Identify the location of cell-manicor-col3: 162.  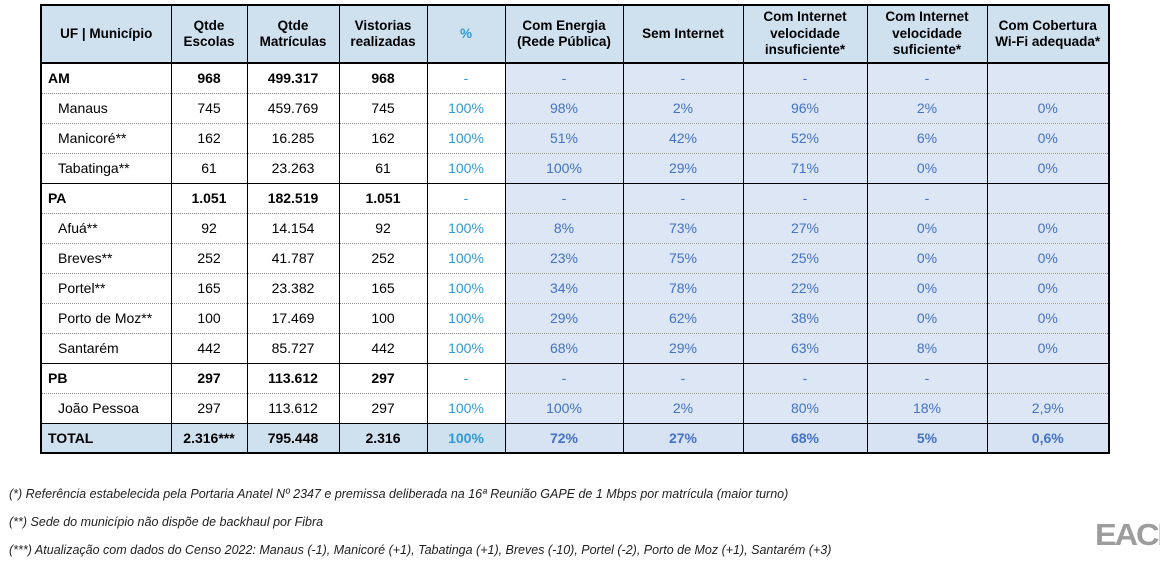
(383, 137).